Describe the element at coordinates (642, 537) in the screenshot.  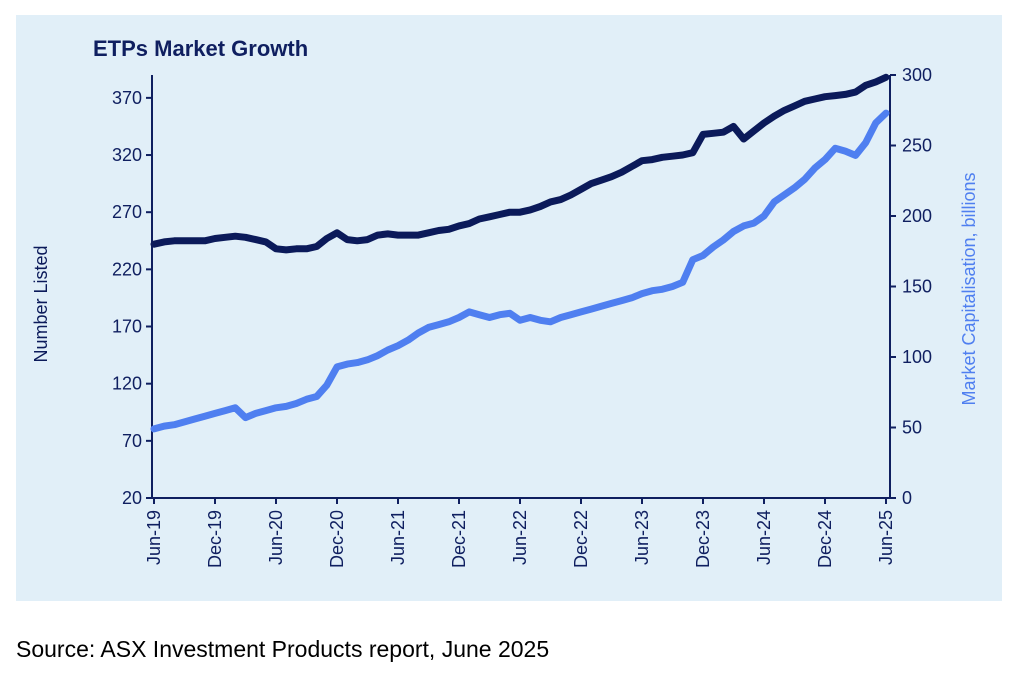
I see `x-tick-label: Jun-23` at that location.